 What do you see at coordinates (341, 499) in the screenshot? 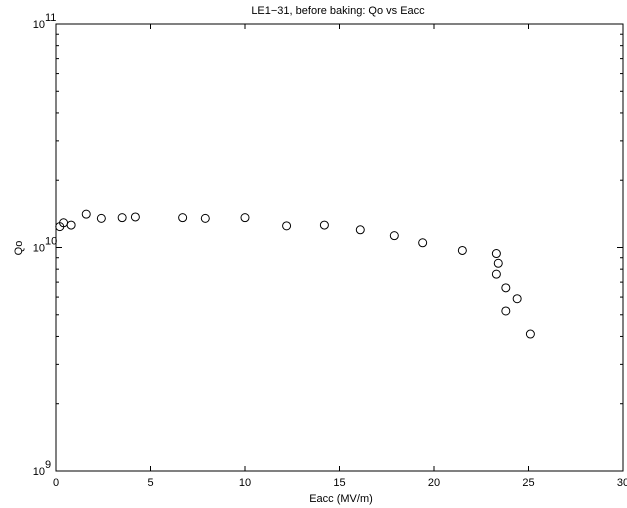
I see `x-axis-label: Eacc (MV/m)` at bounding box center [341, 499].